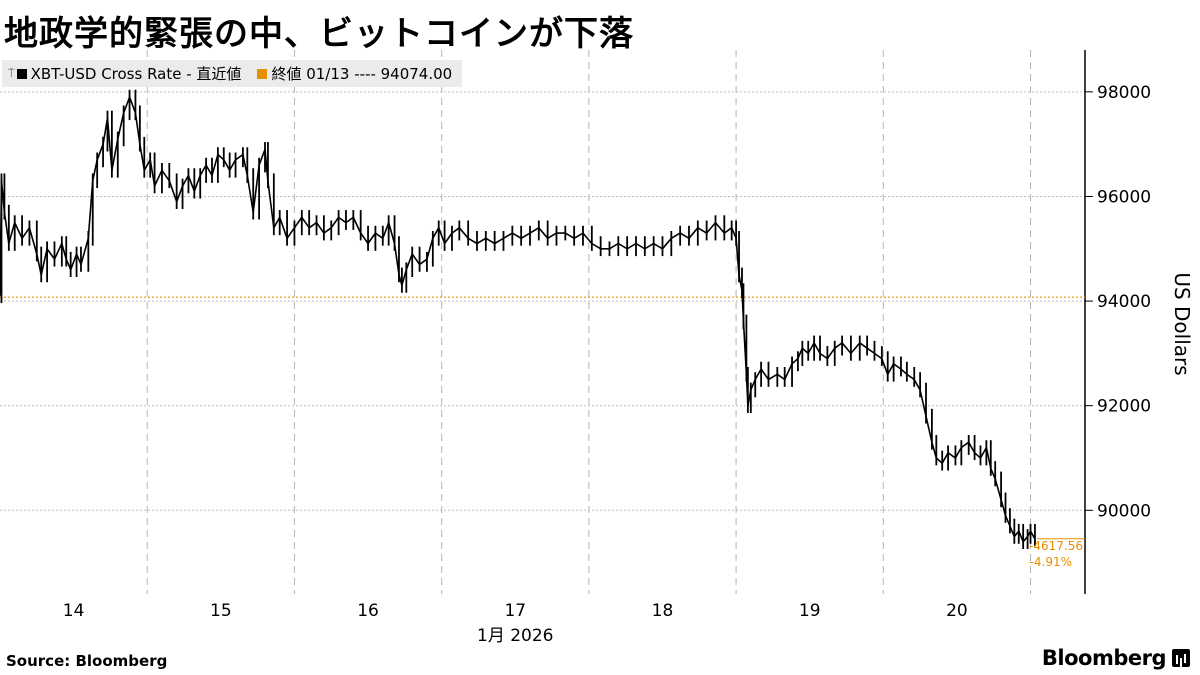  What do you see at coordinates (74, 611) in the screenshot?
I see `x-tick-label: 14` at bounding box center [74, 611].